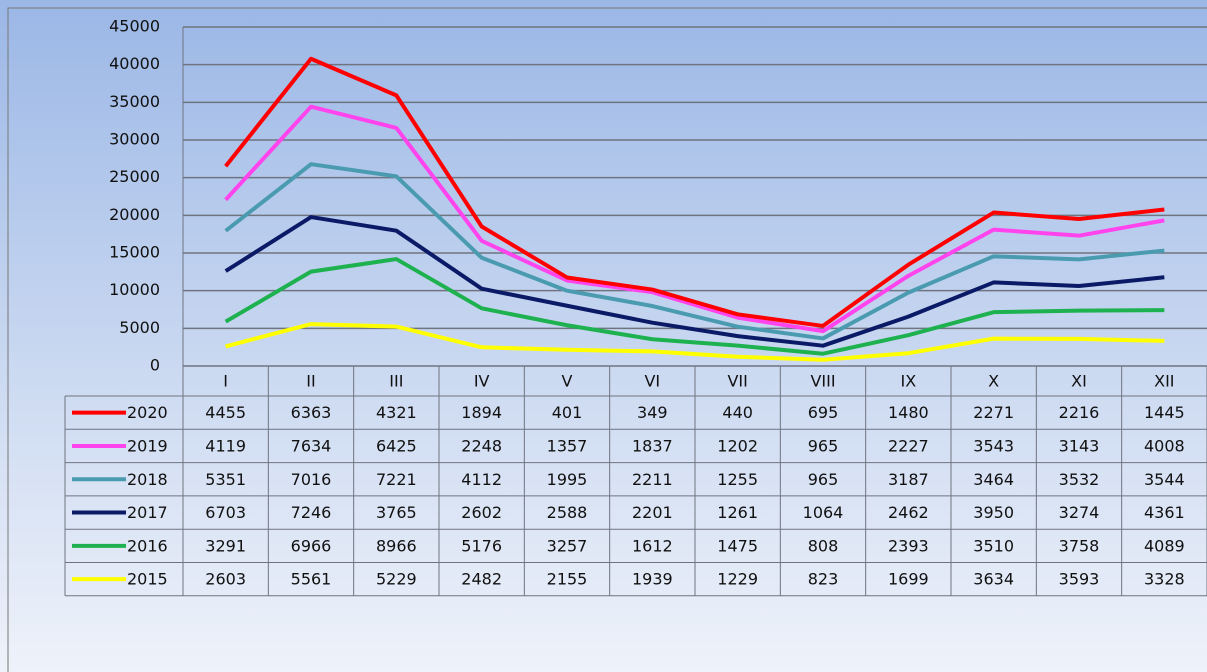 This screenshot has width=1207, height=672. Describe the element at coordinates (737, 445) in the screenshot. I see `table-value: 1202` at that location.